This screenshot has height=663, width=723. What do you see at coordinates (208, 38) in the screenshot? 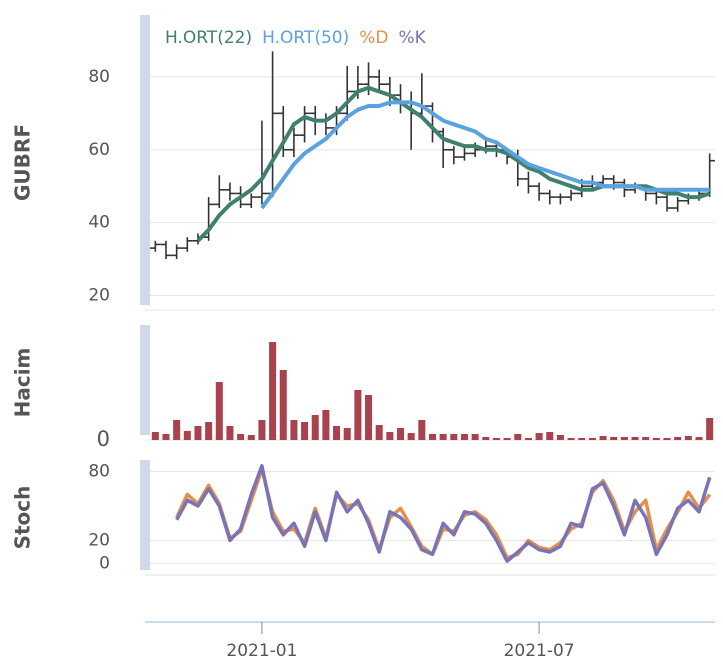
I see `legend-entry: H.ORT(22)` at bounding box center [208, 38].